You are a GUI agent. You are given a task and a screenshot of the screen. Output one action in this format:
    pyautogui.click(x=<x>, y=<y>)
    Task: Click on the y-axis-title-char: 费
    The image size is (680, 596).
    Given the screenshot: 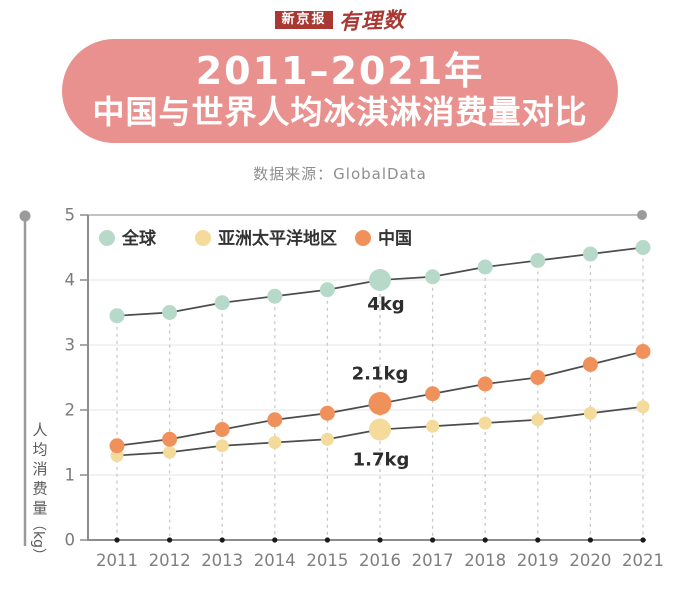 What is the action you would take?
    pyautogui.click(x=39, y=489)
    